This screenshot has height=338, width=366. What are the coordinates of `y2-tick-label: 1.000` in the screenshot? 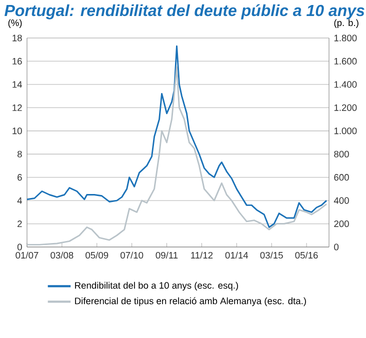 It's located at (345, 131).